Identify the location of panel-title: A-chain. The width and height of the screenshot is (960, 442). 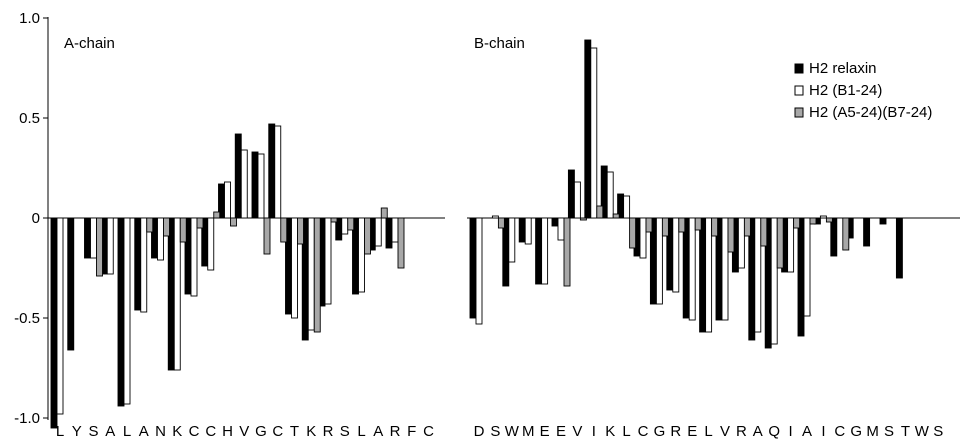
(89, 43).